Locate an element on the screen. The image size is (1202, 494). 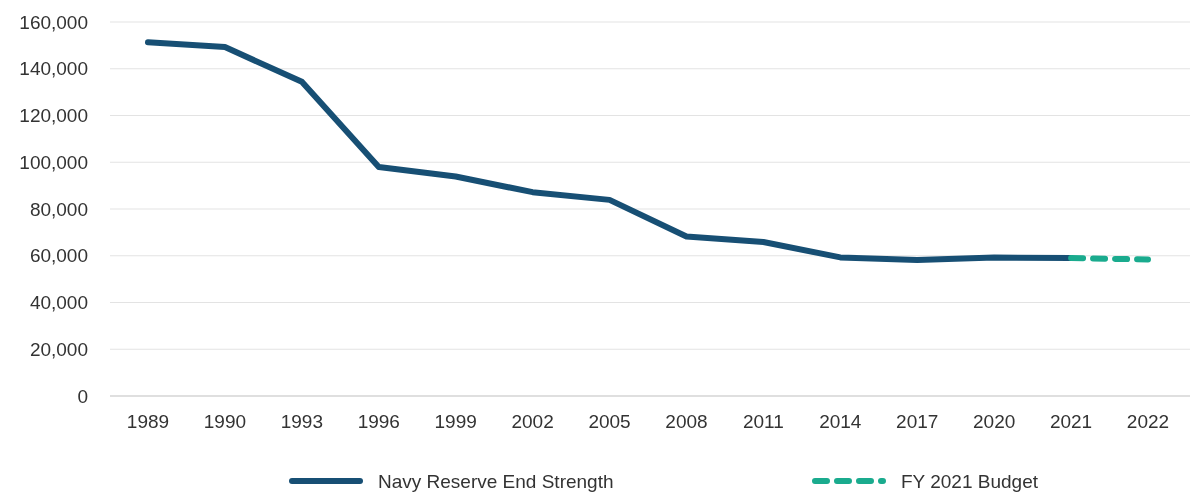
x-tick-label: 2011 is located at coordinates (763, 421).